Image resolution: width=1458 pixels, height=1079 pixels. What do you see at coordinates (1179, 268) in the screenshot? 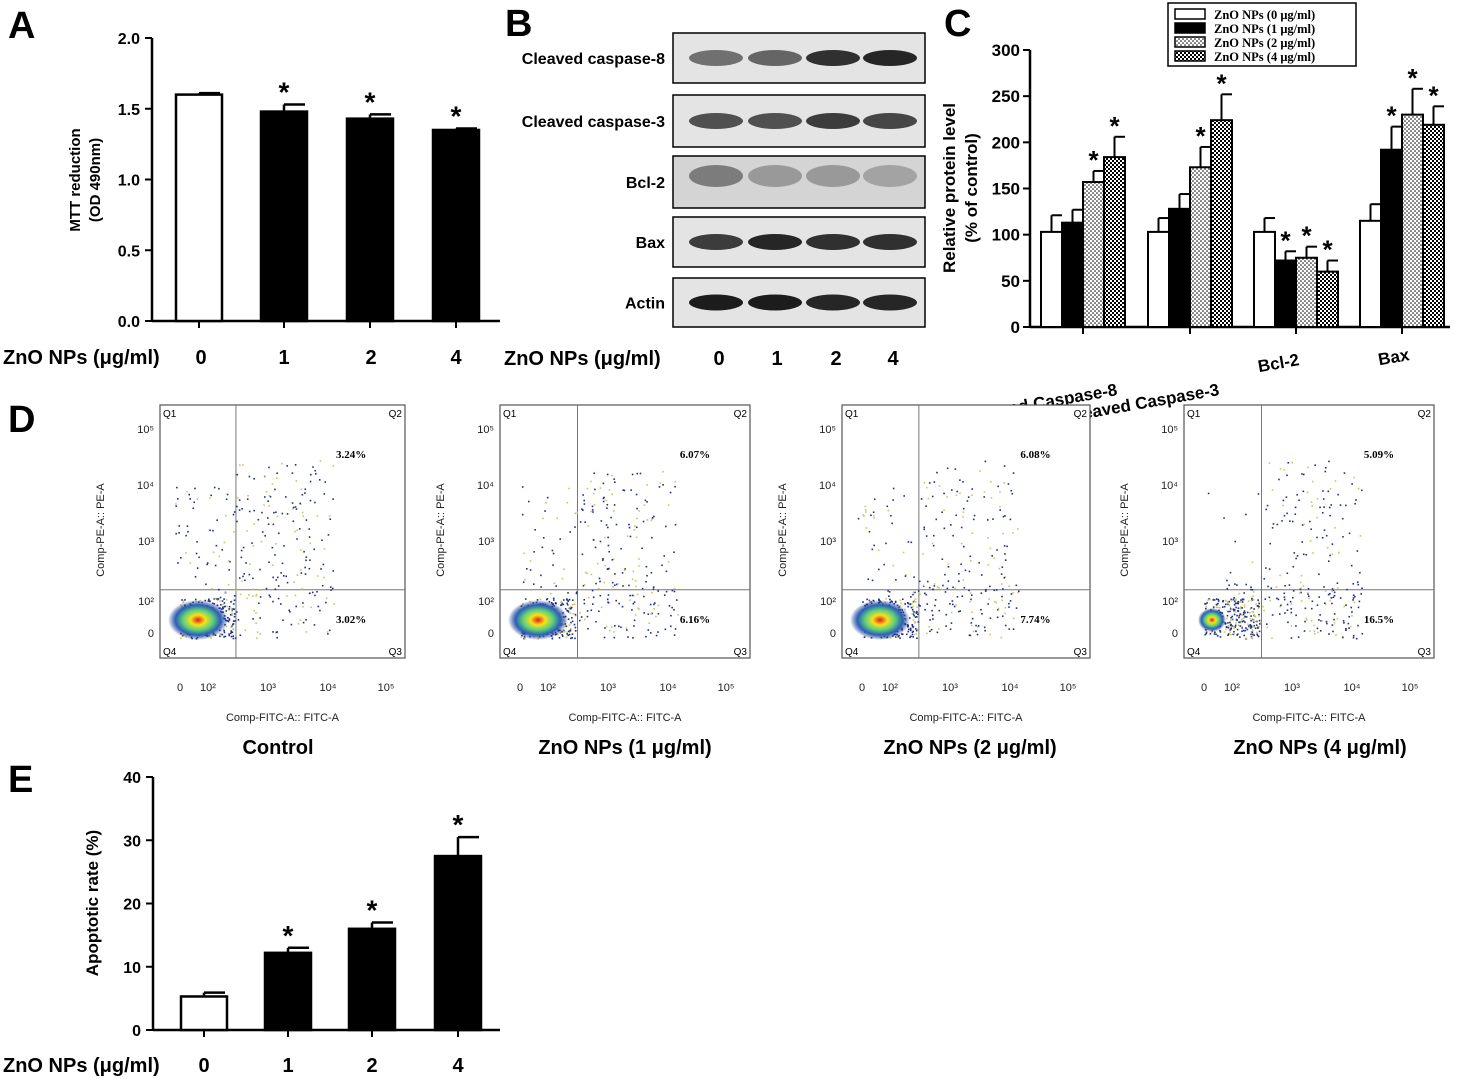
I see `bar` at bounding box center [1179, 268].